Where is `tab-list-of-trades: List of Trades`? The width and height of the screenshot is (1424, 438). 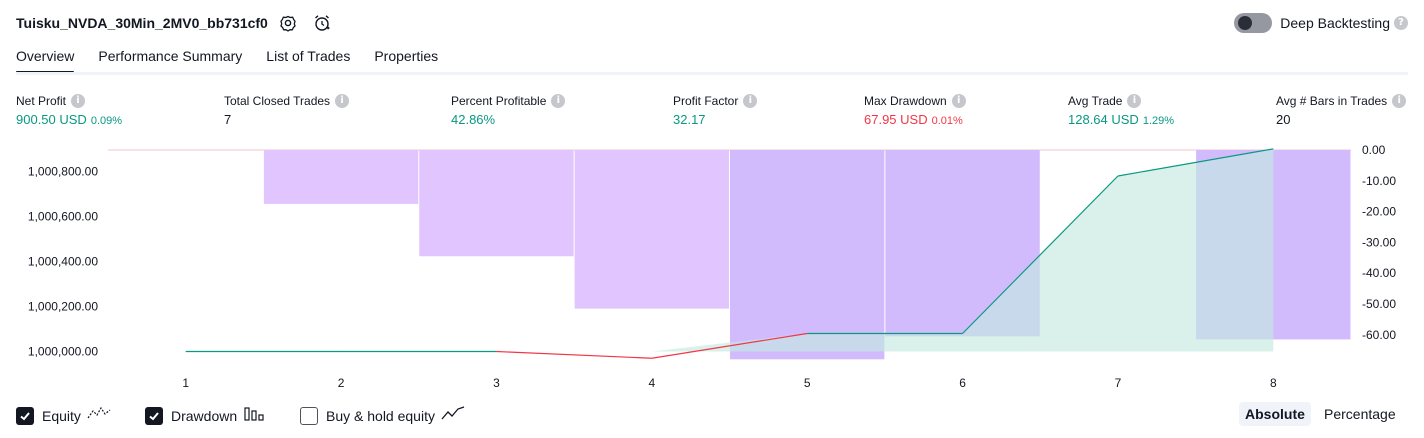
tab-list-of-trades: List of Trades is located at coordinates (308, 56).